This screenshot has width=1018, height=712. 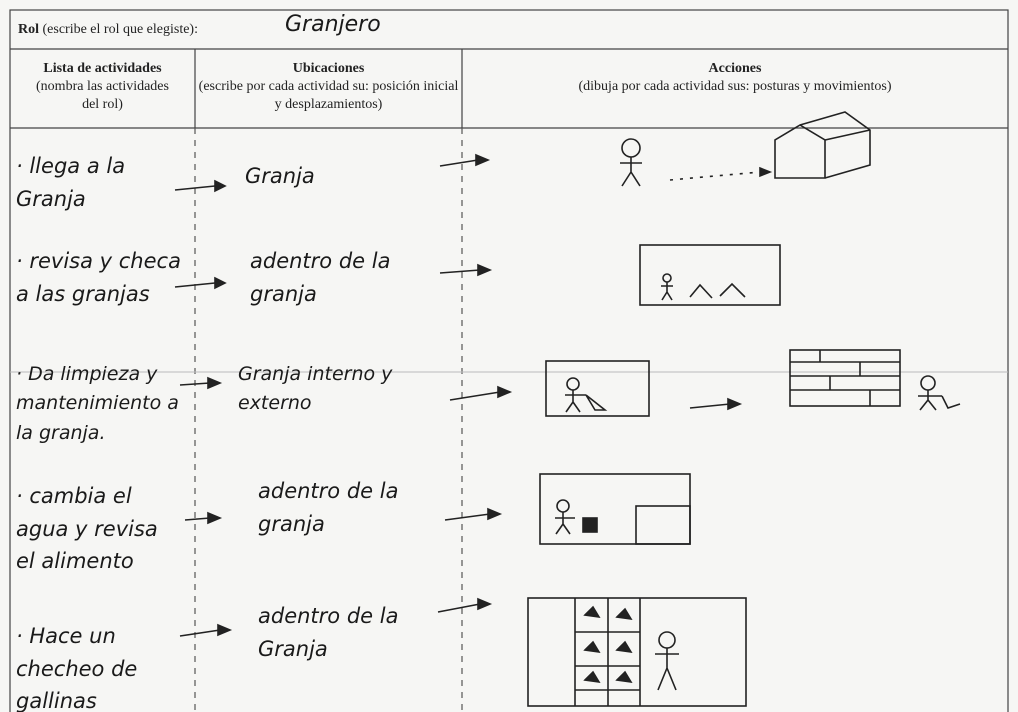 I want to click on location: Granja, so click(x=280, y=176).